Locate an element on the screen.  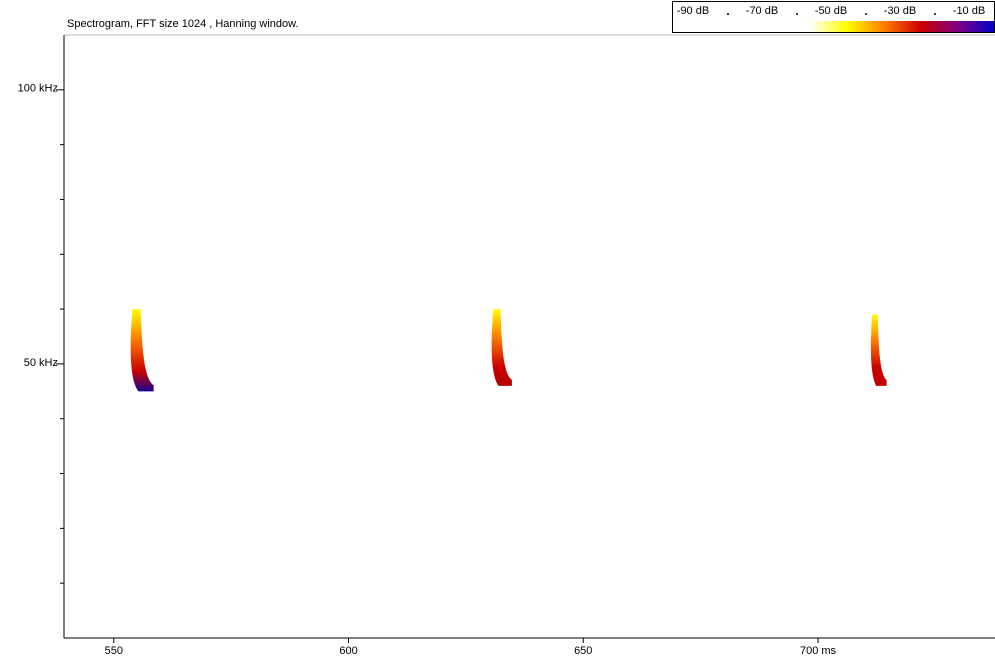
y-tick-label: 50 kHz is located at coordinates (41, 363).